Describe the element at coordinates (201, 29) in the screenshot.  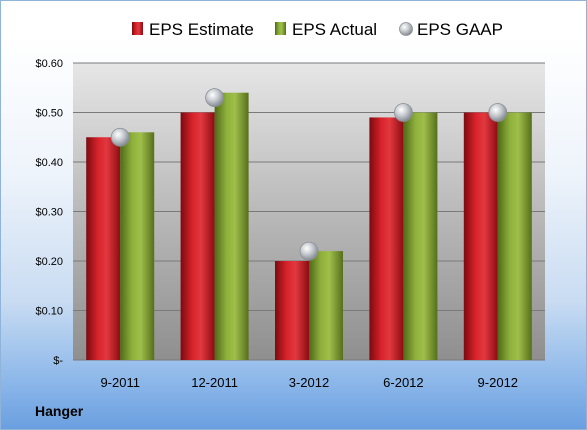
I see `legend-label: EPS Estimate` at that location.